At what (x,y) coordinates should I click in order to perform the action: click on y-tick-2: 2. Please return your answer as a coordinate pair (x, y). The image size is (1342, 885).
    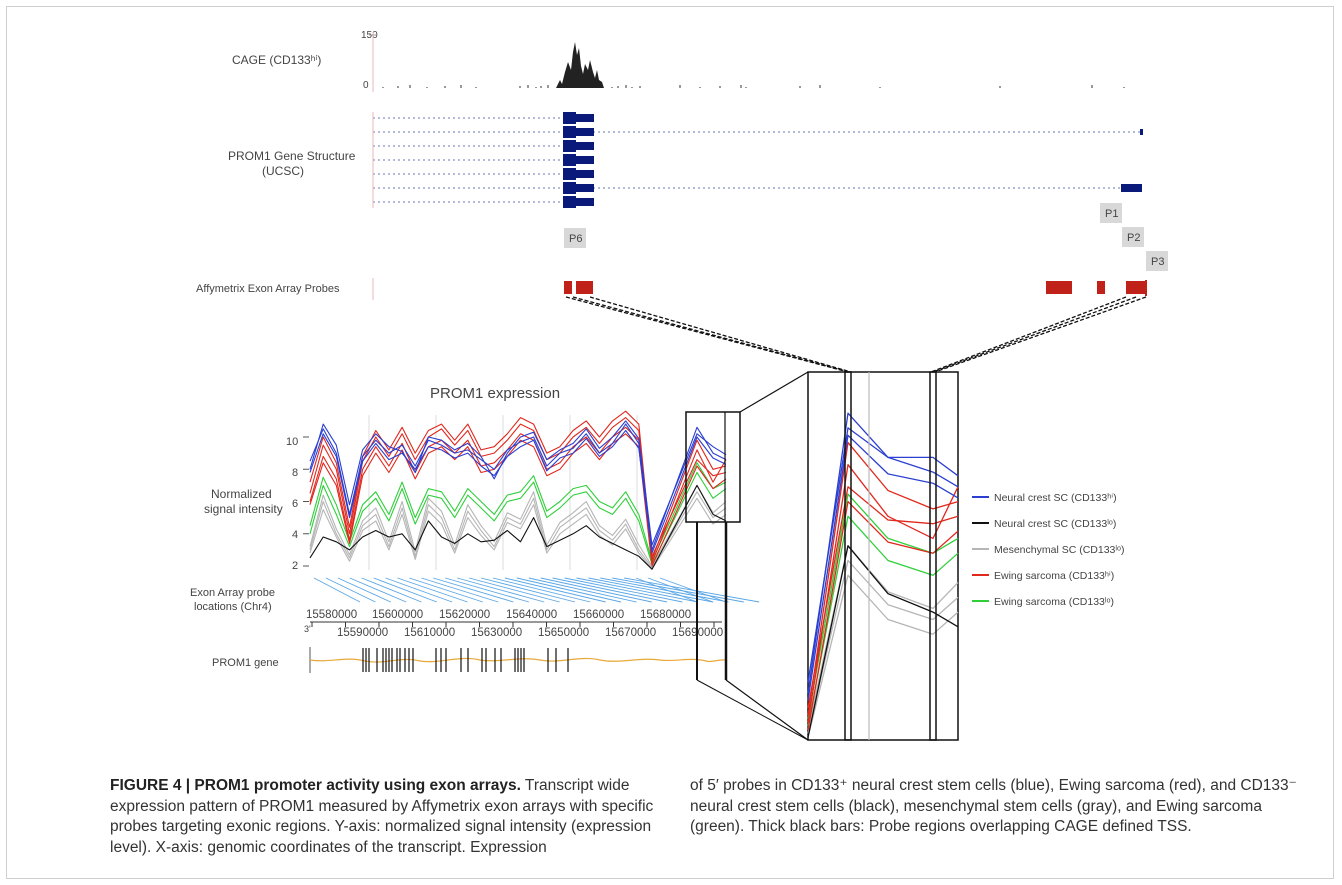
    Looking at the image, I should click on (295, 566).